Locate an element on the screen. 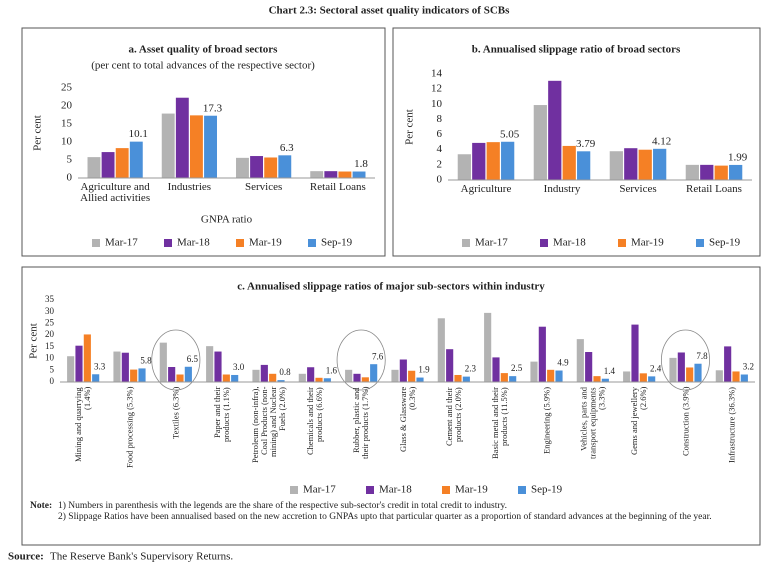  y-tick-label: 20 is located at coordinates (50, 334).